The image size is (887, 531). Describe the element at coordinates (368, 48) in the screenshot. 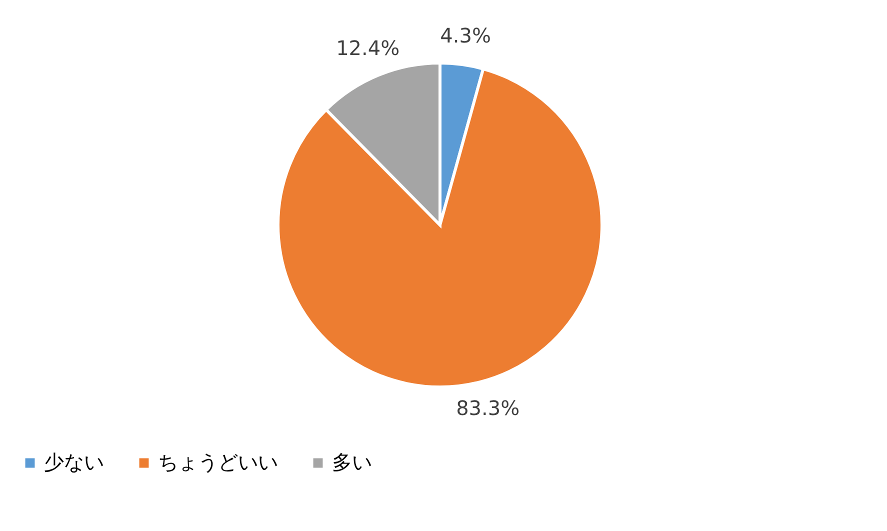

I see `data-label: 12.4%` at that location.